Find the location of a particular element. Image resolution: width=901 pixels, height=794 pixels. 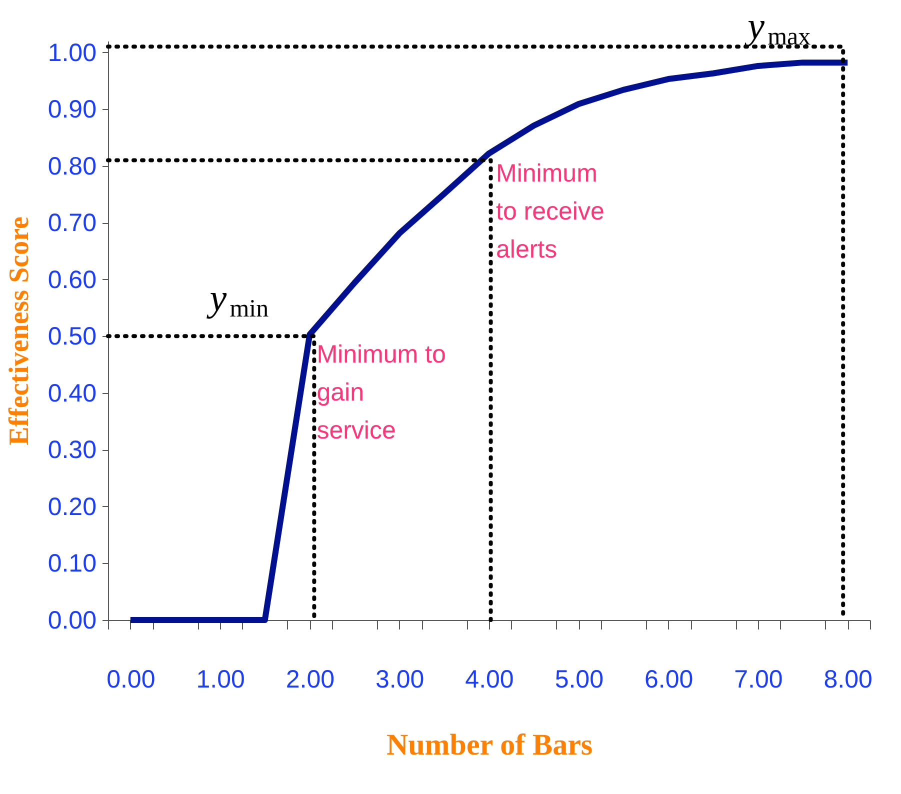

x-tick-label: 3.00 is located at coordinates (400, 680).